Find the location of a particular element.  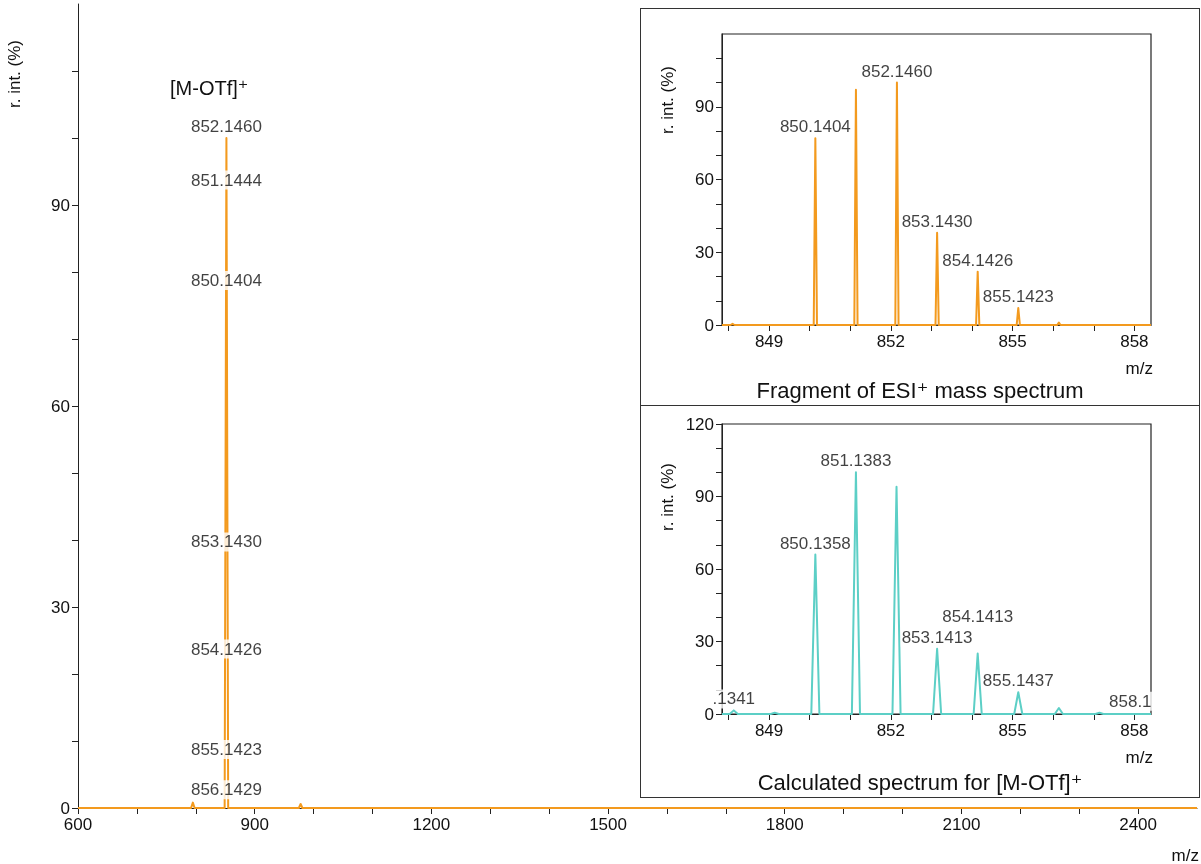

x-tick-label: 600 is located at coordinates (78, 824).